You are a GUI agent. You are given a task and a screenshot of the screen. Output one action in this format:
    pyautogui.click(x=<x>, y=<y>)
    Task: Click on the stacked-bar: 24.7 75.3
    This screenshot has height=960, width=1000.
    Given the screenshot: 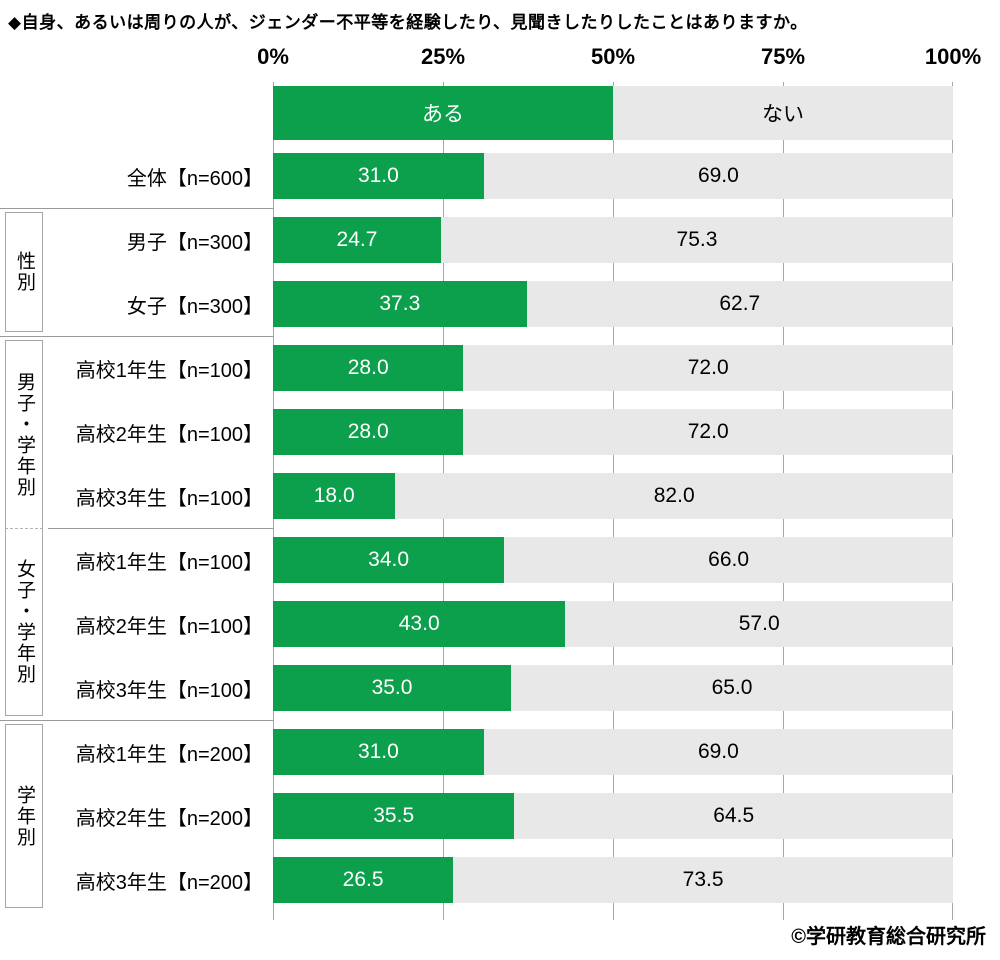 What is the action you would take?
    pyautogui.click(x=613, y=240)
    